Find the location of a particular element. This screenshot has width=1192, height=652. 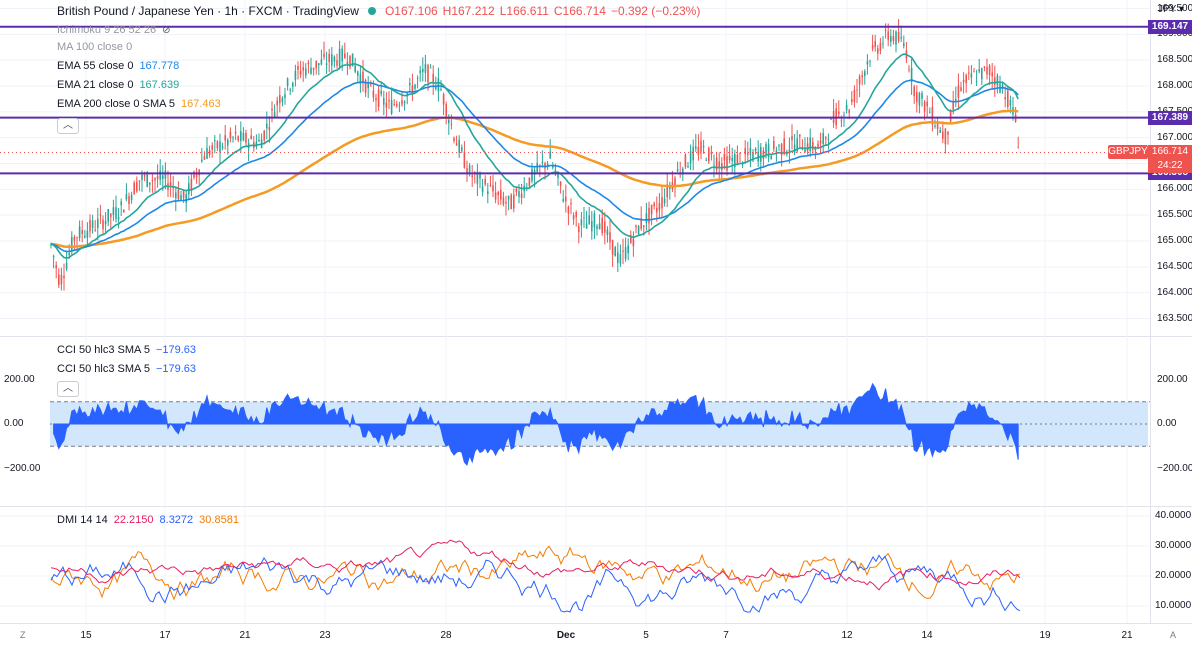

currency-selector: JPY ▾ is located at coordinates (1171, 9).